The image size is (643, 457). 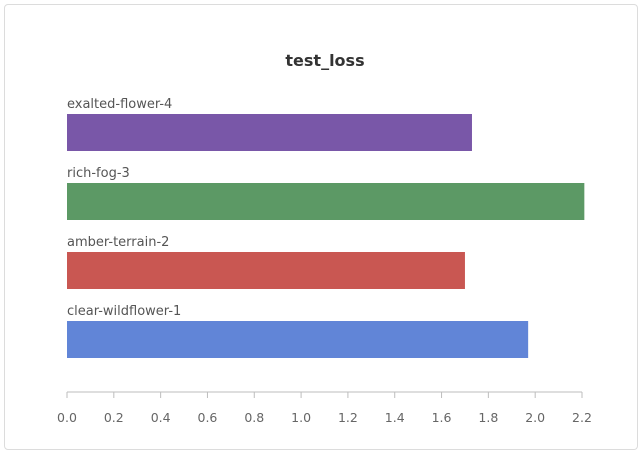 What do you see at coordinates (442, 417) in the screenshot?
I see `x-tick-label-1.6: 1.6` at bounding box center [442, 417].